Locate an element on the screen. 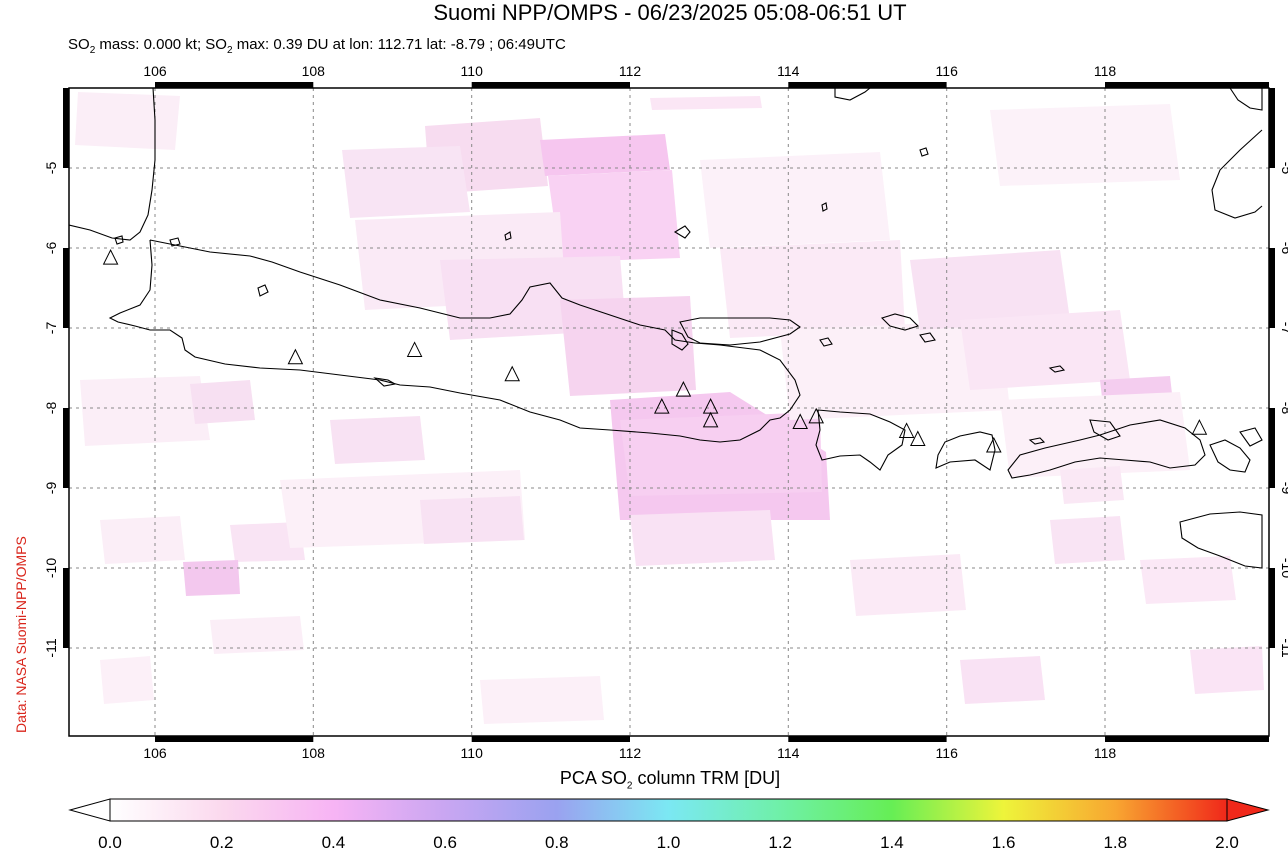  lat-tick-right: -8 is located at coordinates (1283, 408).